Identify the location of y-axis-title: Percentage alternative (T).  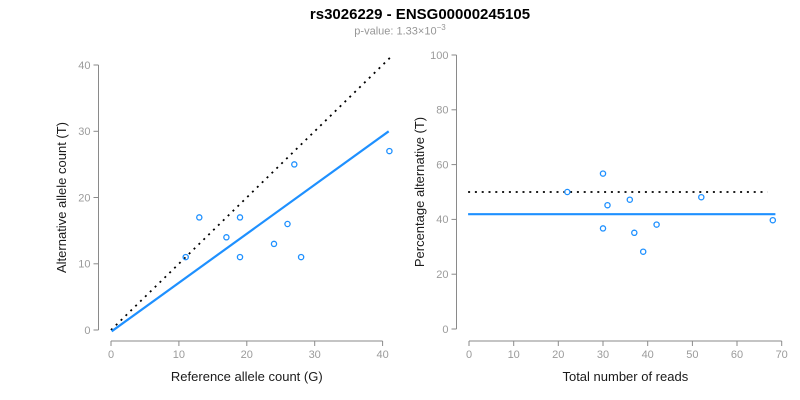
(419, 192).